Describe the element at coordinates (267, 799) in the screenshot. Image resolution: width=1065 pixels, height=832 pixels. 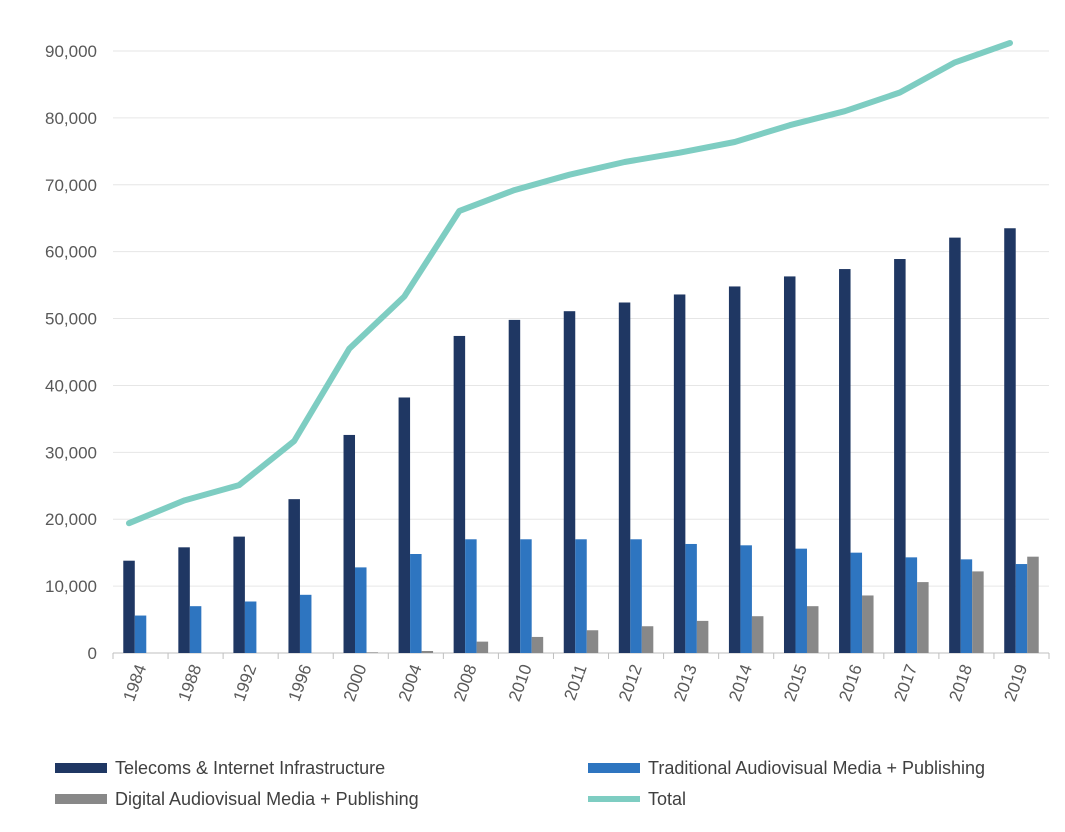
I see `legend-label: Digital Audiovisual Media + Publishing` at that location.